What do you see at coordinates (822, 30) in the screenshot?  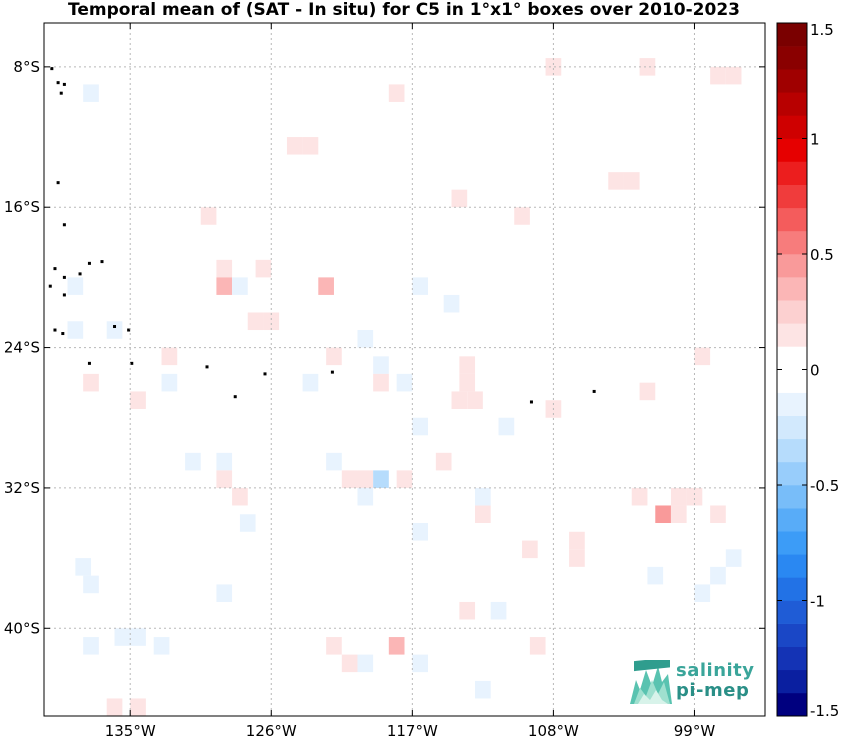 I see `colorbar-tick-label: 1.5` at bounding box center [822, 30].